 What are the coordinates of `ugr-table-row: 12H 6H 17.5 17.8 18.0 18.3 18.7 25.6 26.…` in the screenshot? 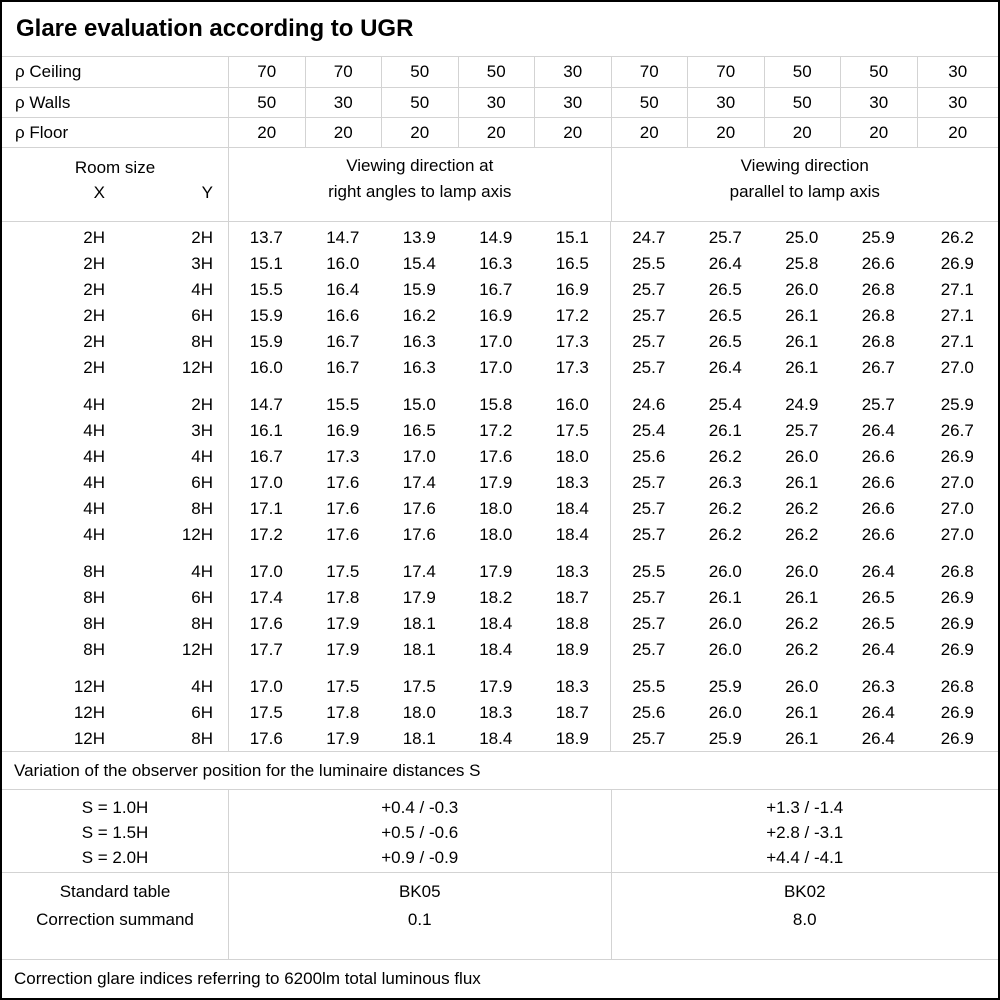 It's located at (500, 713).